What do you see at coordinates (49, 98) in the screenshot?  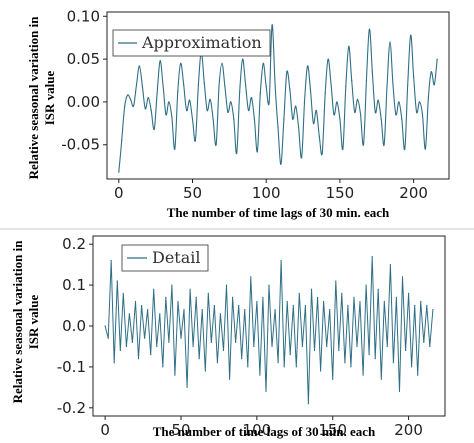 I see `approximation-y-axis-label-line2: ISR value` at bounding box center [49, 98].